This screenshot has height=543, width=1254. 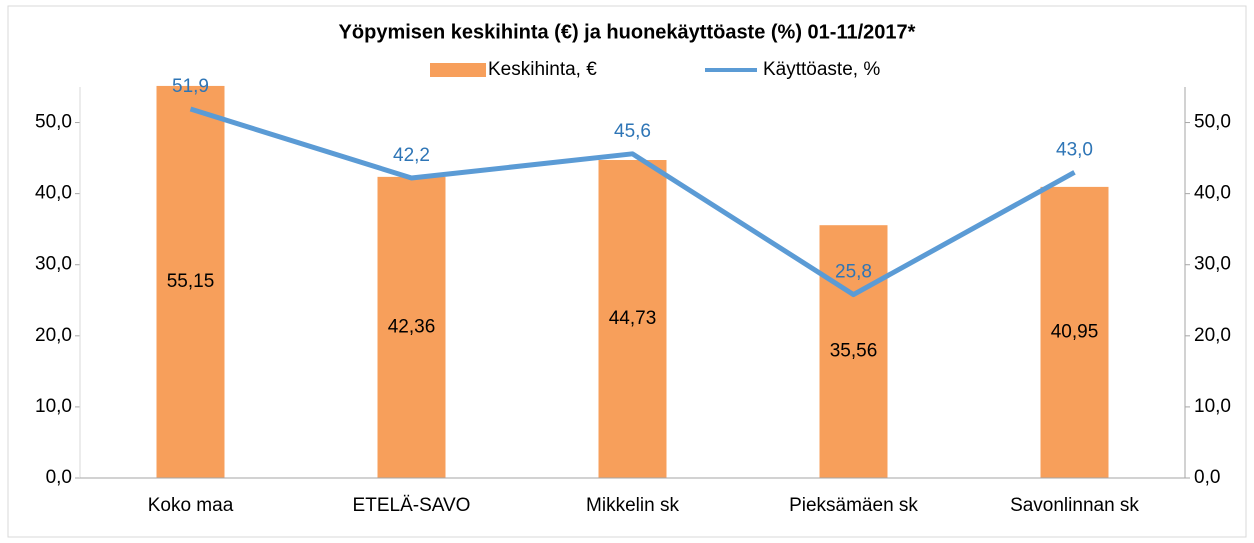 What do you see at coordinates (53, 335) in the screenshot?
I see `y-tick-label: 20,0` at bounding box center [53, 335].